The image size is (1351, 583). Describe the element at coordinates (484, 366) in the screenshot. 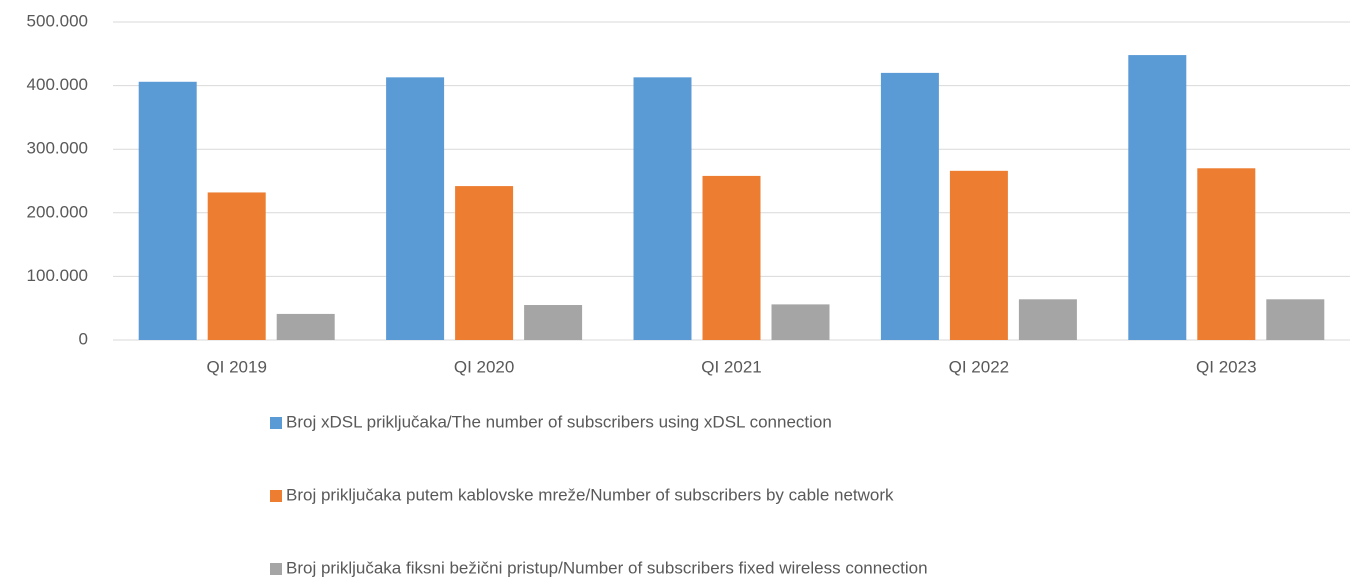

I see `x-tick-label: QI 2020` at that location.